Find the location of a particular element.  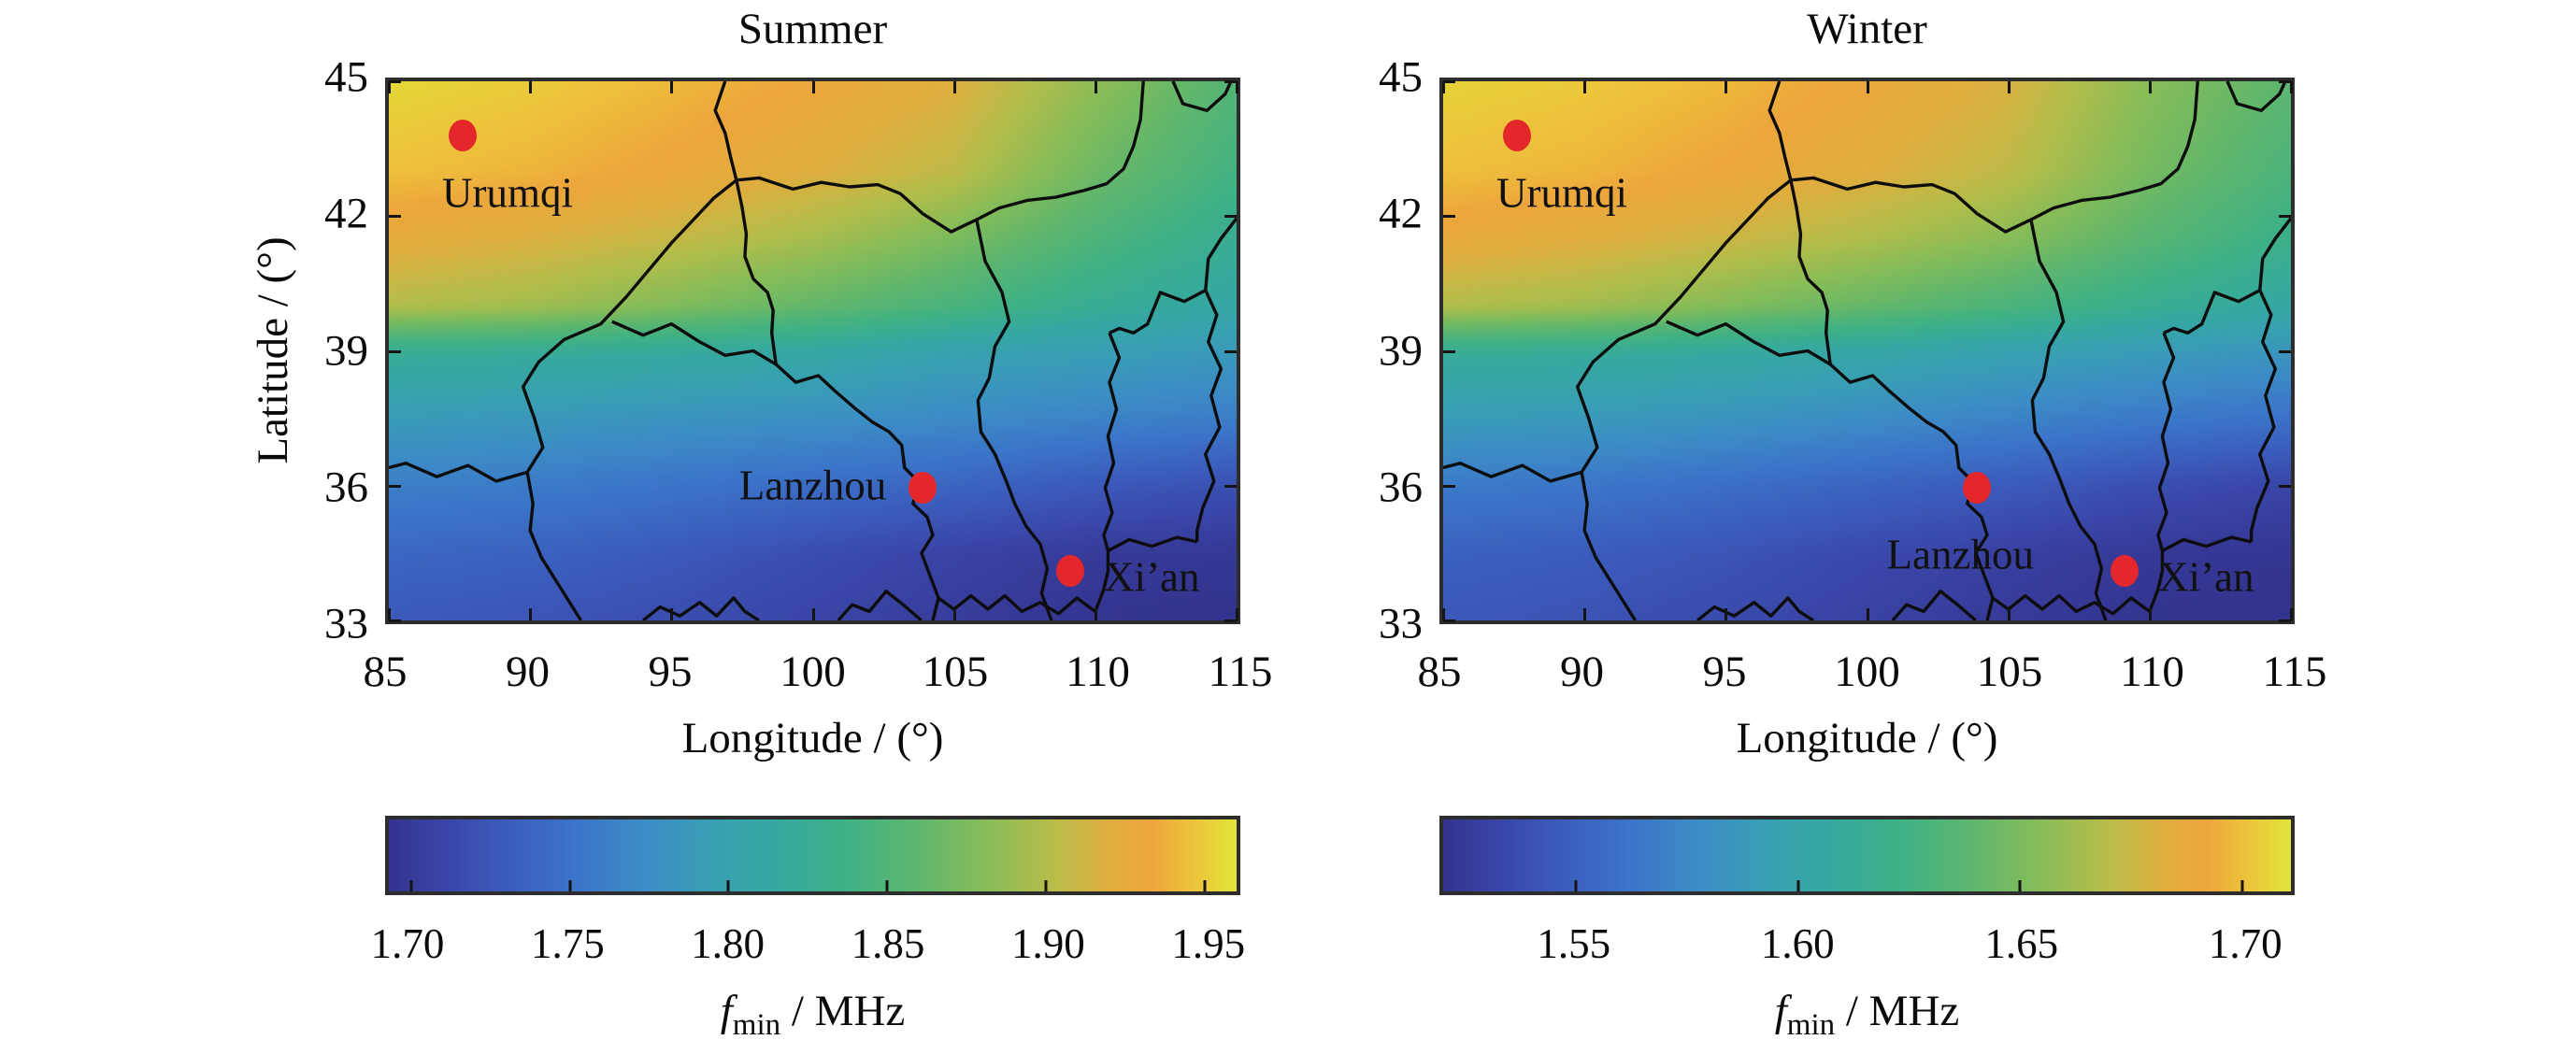

x-tick-label: 90 is located at coordinates (1582, 672).